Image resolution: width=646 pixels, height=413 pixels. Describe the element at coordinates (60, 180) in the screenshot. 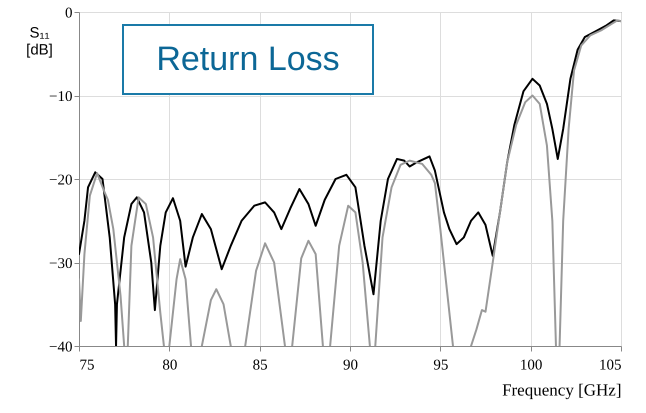

I see `y-tick-label: −20` at that location.